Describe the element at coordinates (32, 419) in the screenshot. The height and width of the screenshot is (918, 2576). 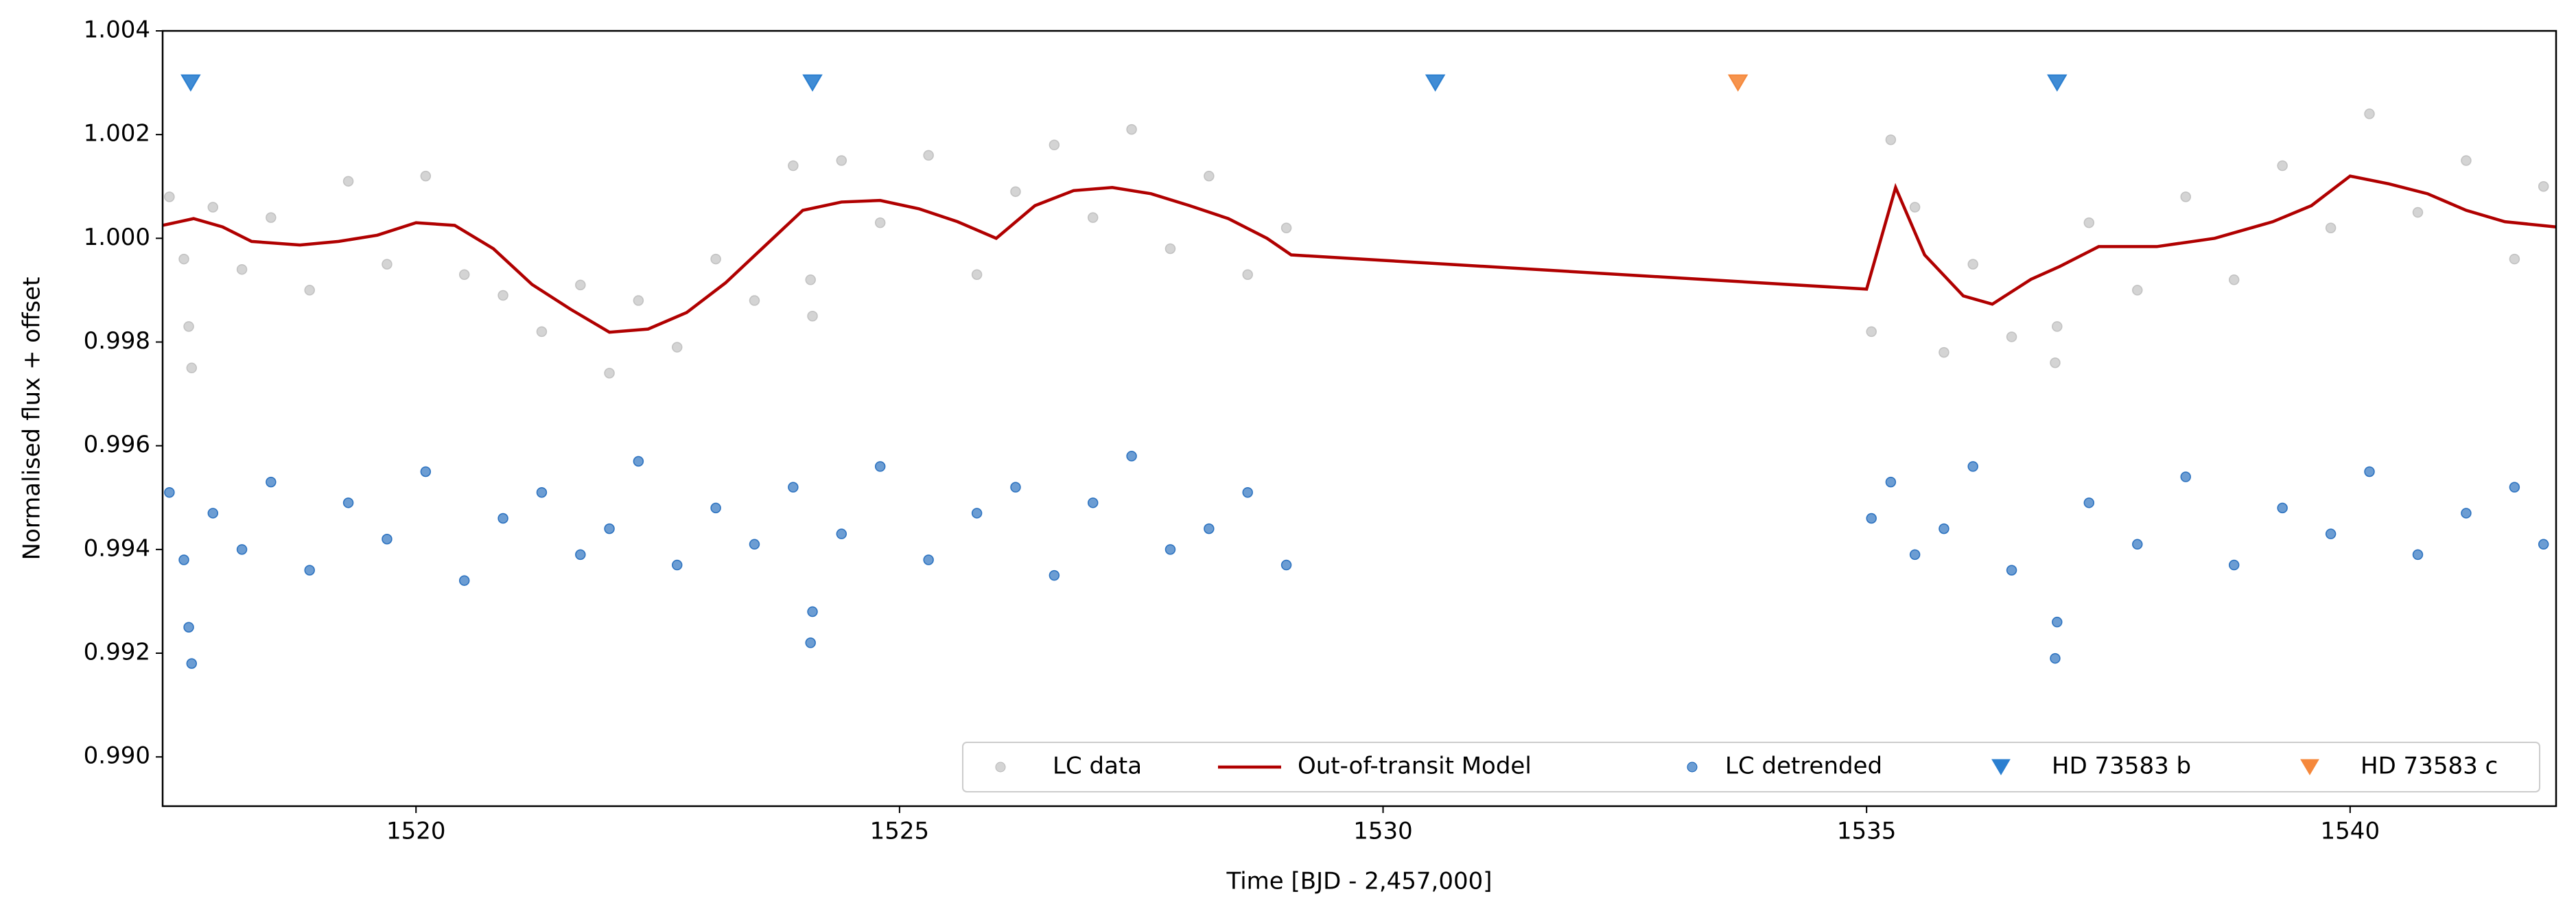
I see `y-axis-label: Normalised flux + offset` at that location.